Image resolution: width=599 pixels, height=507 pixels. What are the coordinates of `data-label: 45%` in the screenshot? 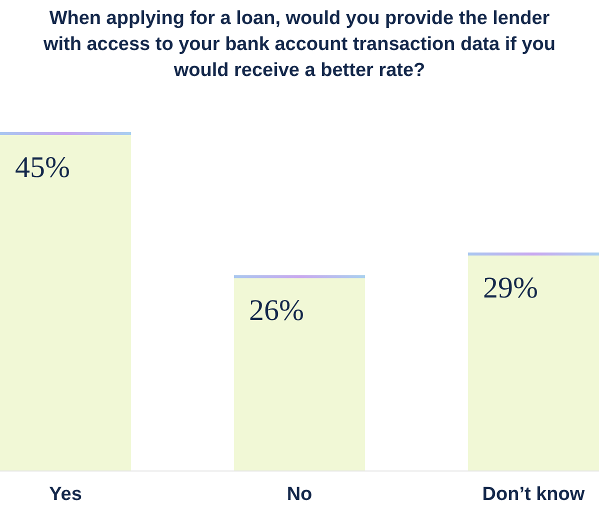 It's located at (42, 167).